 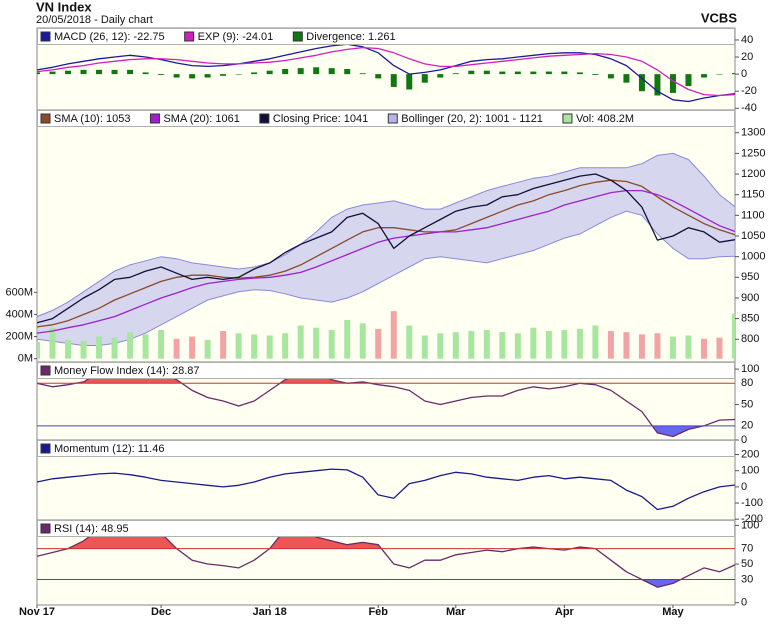 What do you see at coordinates (19, 314) in the screenshot?
I see `y2-tick-label: 400M` at bounding box center [19, 314].